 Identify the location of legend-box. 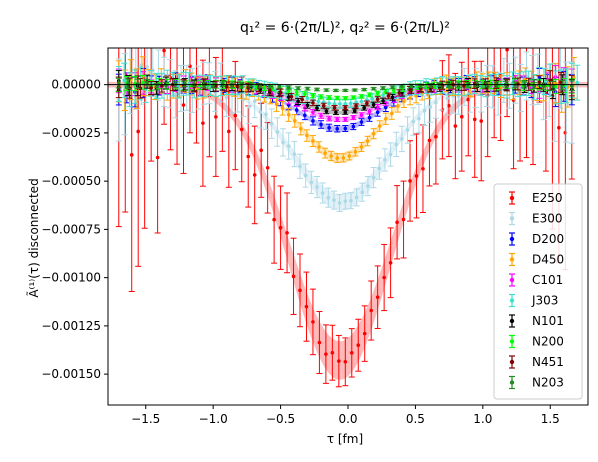
(538, 291).